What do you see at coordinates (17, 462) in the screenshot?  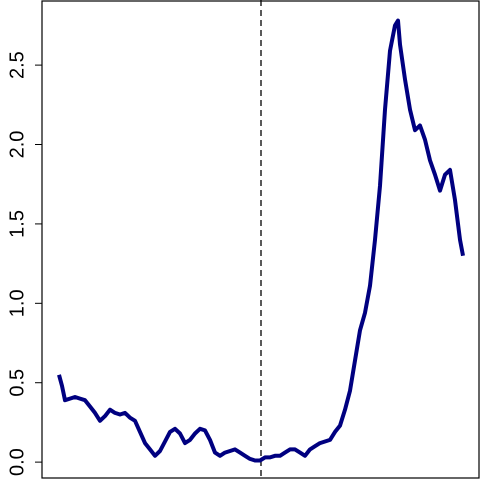 I see `y-tick-label: 0.0` at bounding box center [17, 462].